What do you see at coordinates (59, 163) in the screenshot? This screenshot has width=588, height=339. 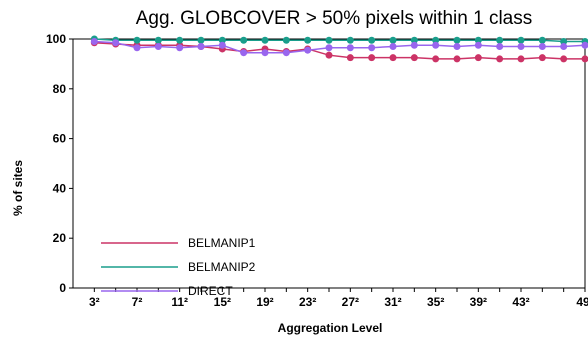 I see `y-axis-ticks: 0 20 40 60 80 100` at bounding box center [59, 163].